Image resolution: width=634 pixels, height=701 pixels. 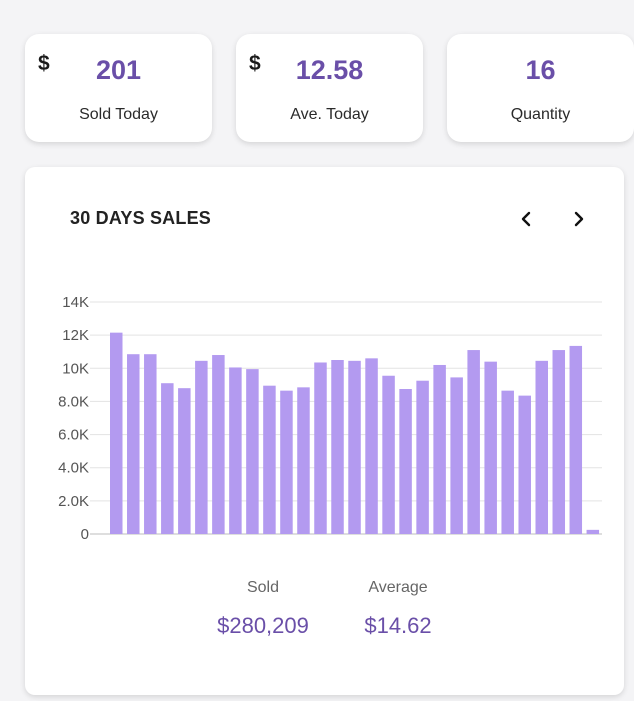 What do you see at coordinates (540, 114) in the screenshot?
I see `quantity-label: Quantity` at bounding box center [540, 114].